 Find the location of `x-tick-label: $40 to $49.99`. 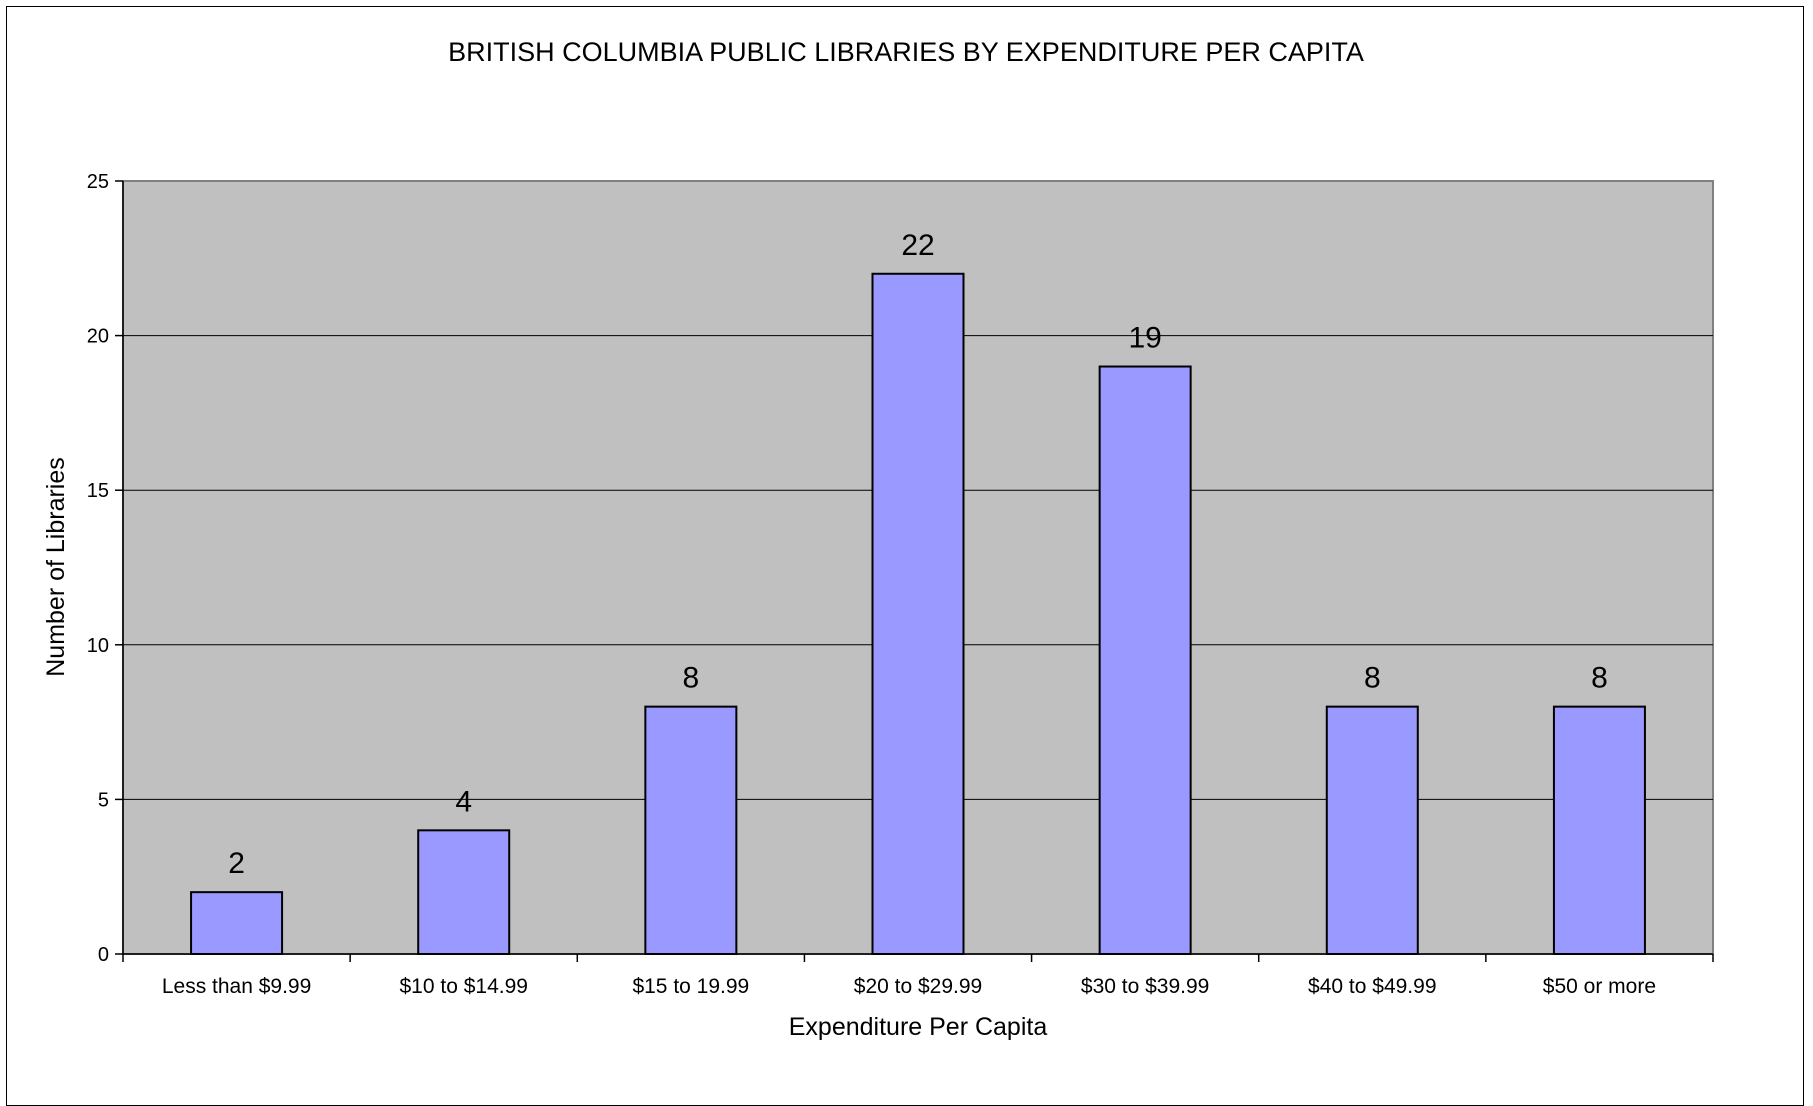

x-tick-label: $40 to $49.99 is located at coordinates (1372, 986).